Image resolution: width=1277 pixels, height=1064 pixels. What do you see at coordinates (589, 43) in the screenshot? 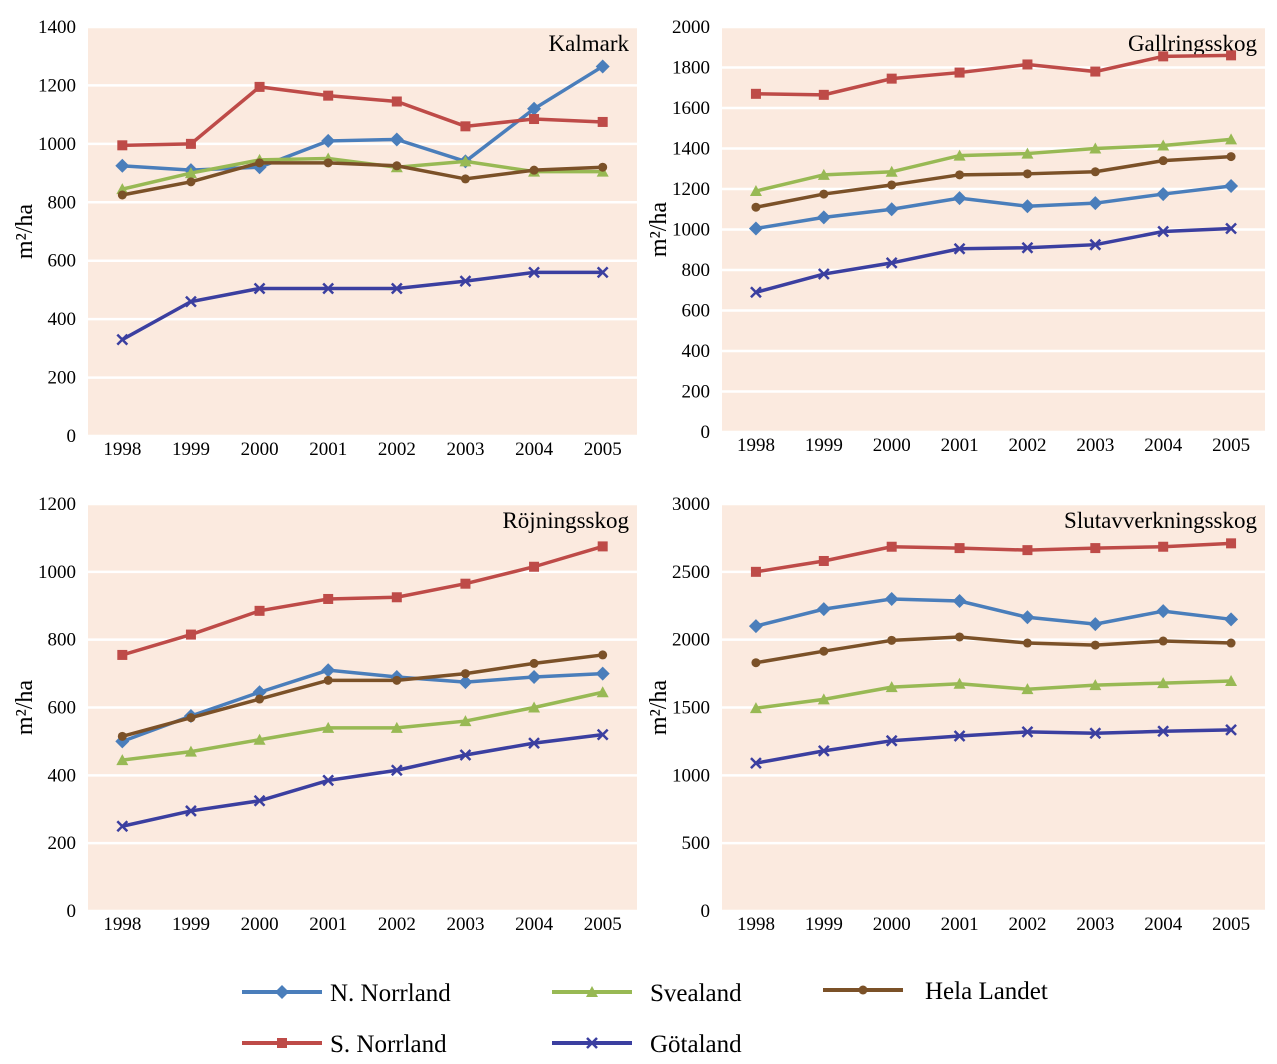
I see `chart-title: Kalmark` at bounding box center [589, 43].